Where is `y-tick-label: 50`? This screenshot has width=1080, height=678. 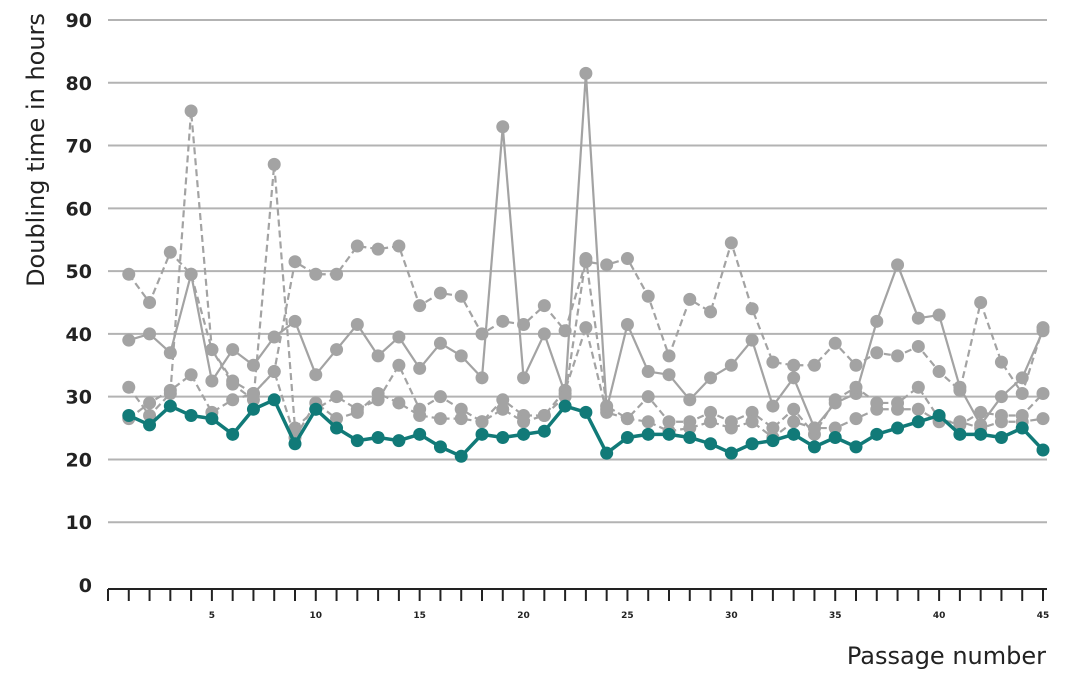 y-tick-label: 50 is located at coordinates (79, 272).